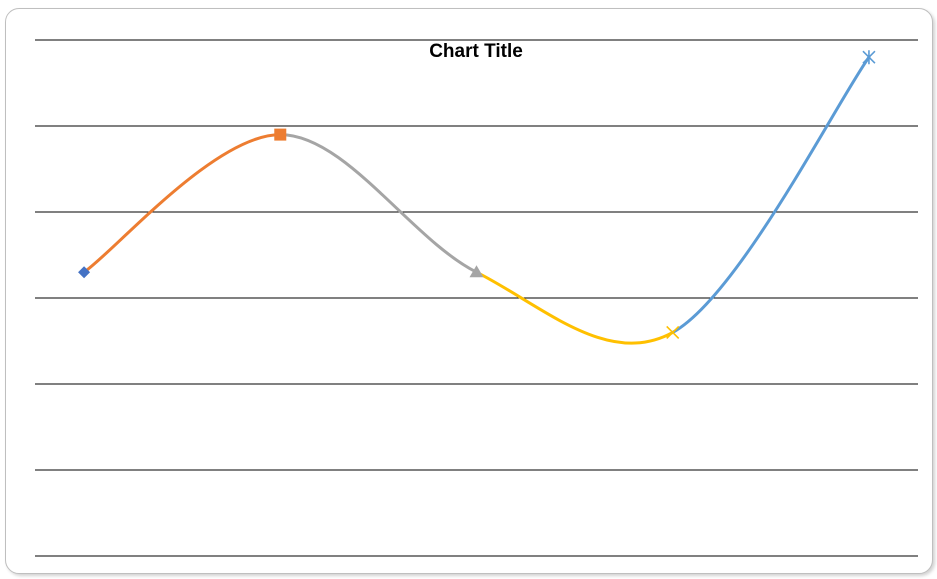 The width and height of the screenshot is (937, 579). I want to click on chart-title: Chart Title, so click(476, 51).